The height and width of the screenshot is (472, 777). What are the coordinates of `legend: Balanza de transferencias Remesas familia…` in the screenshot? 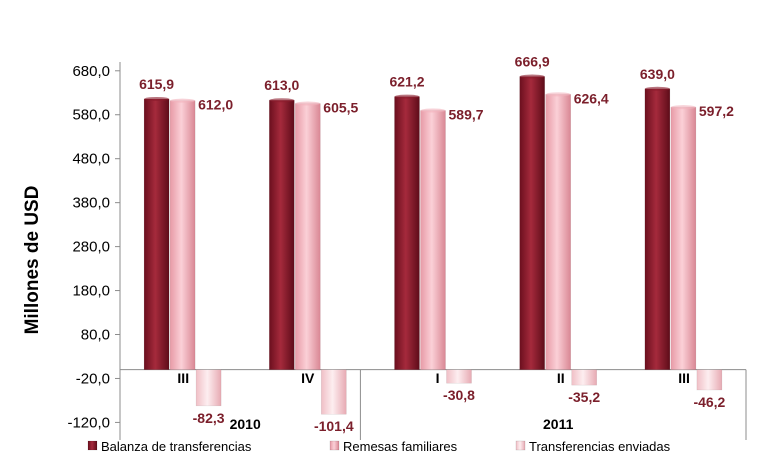 It's located at (379, 446).